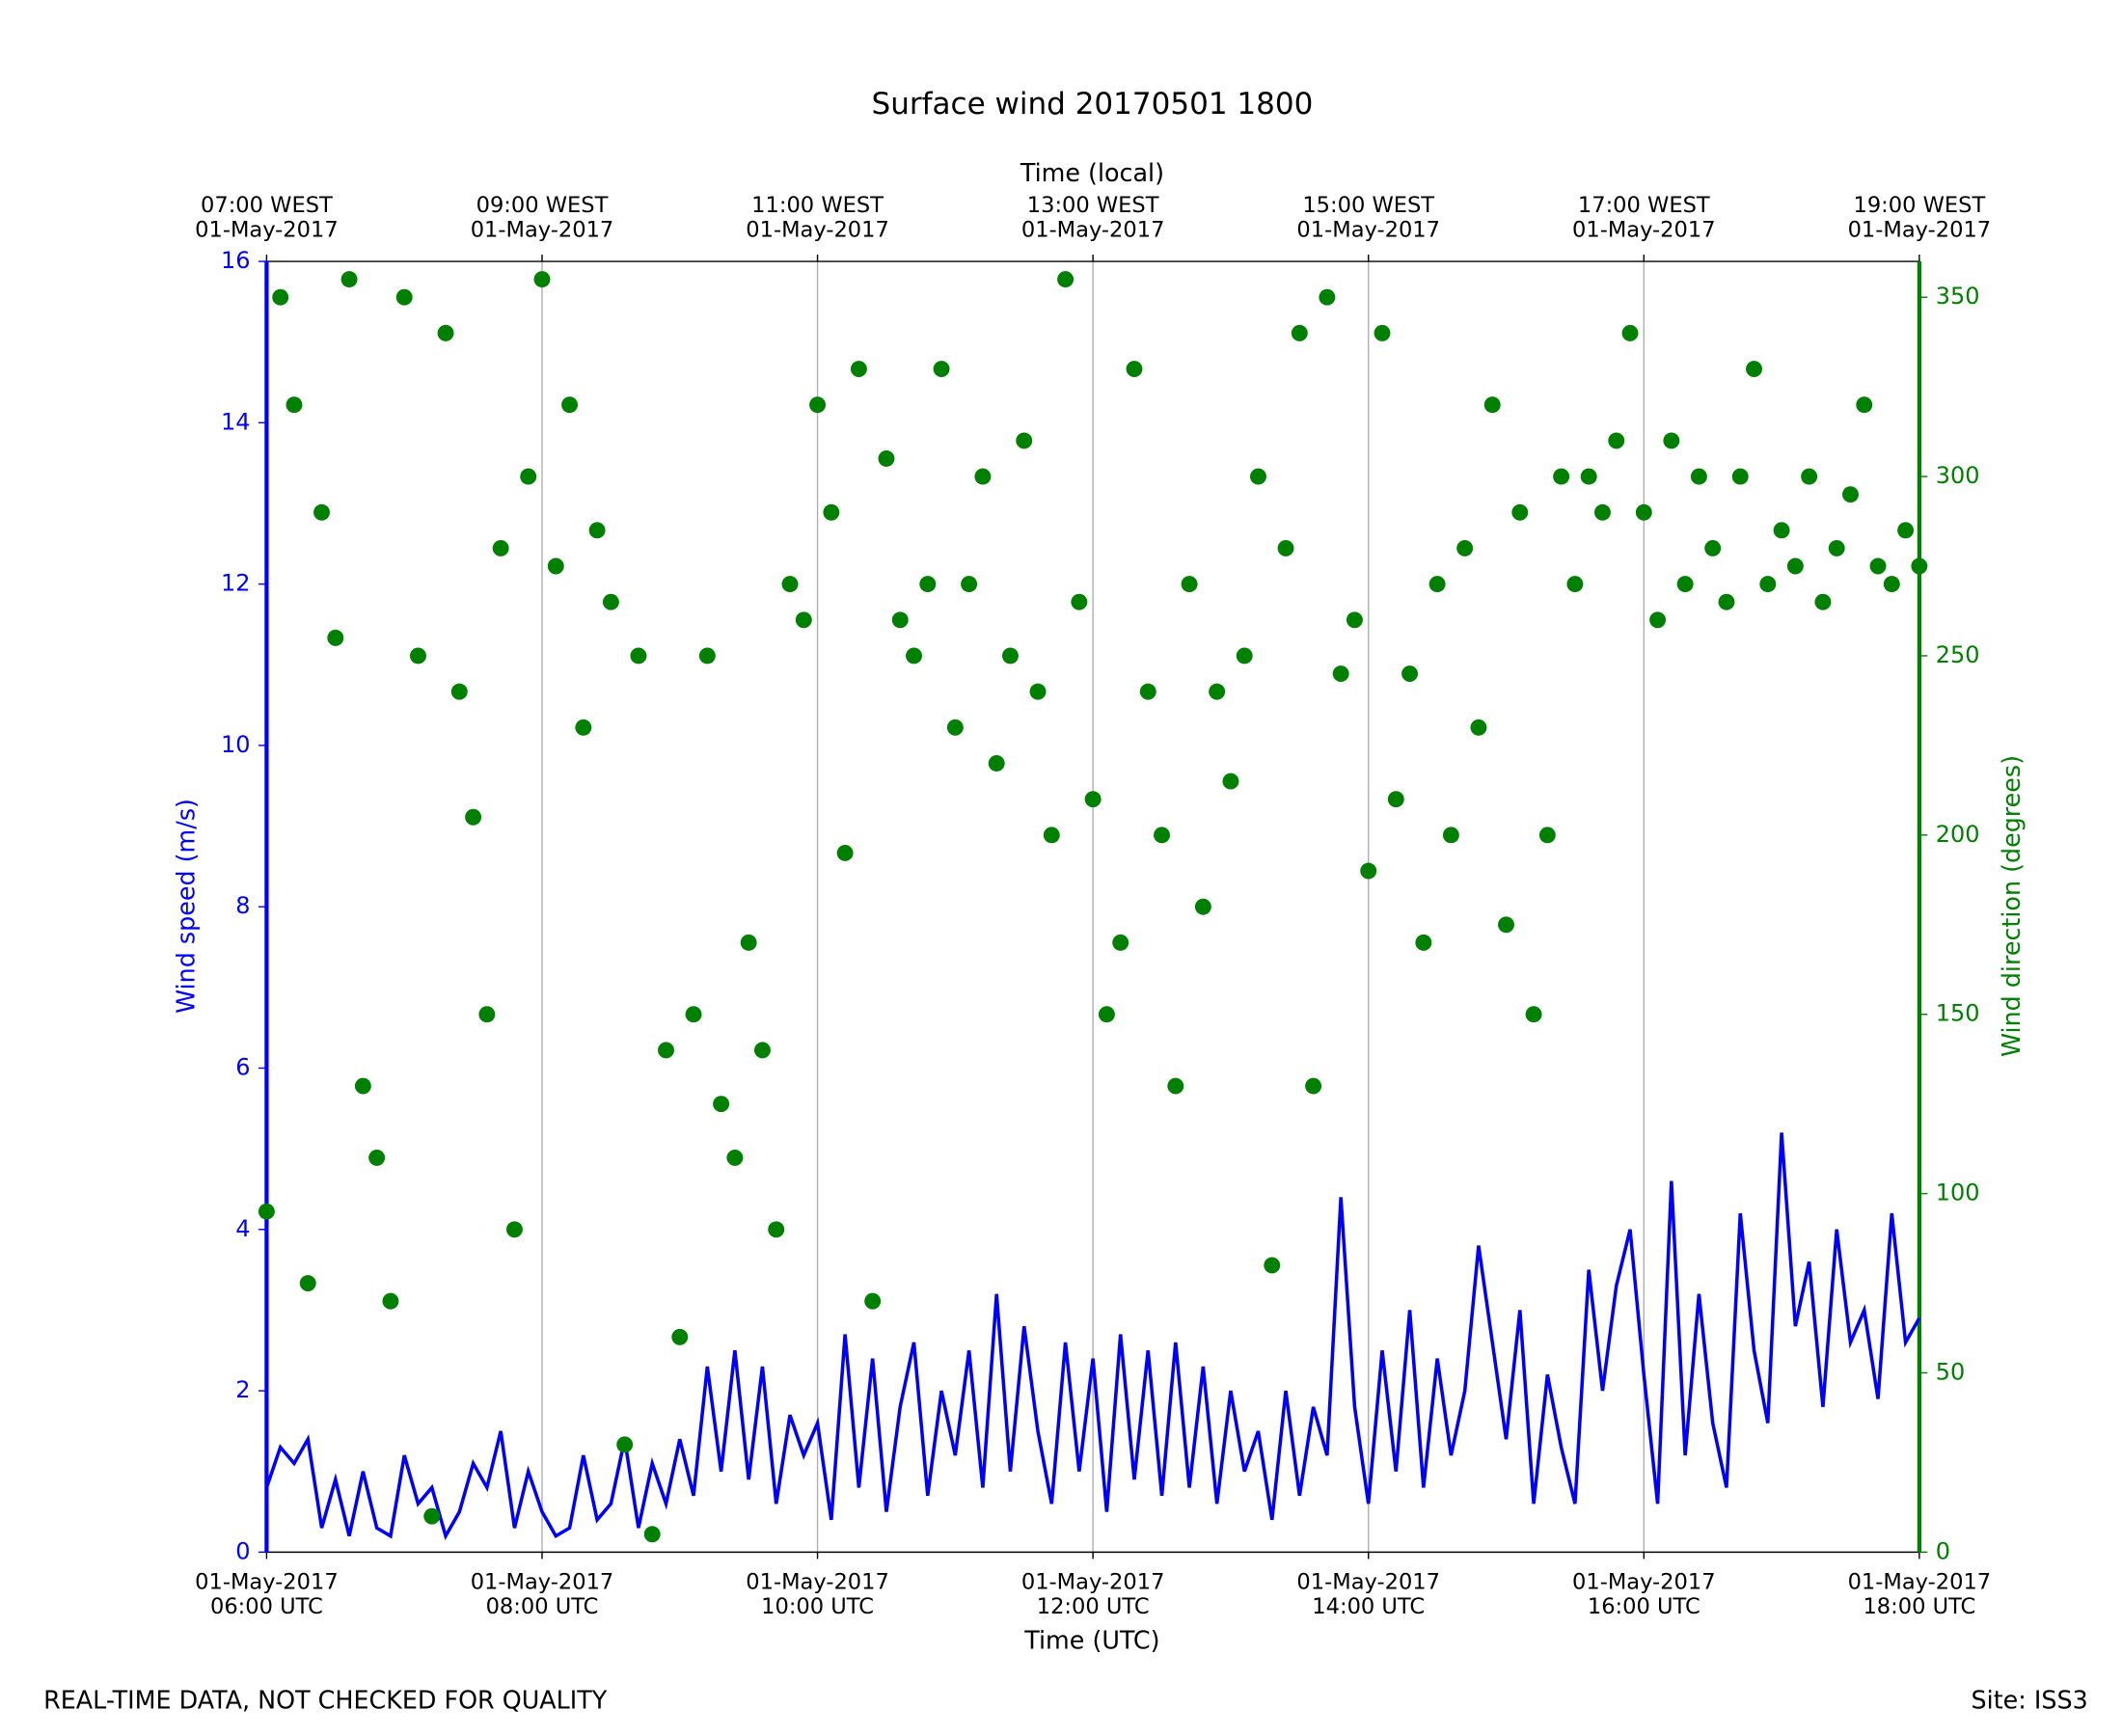 The width and height of the screenshot is (2122, 1736). What do you see at coordinates (1644, 217) in the screenshot?
I see `x2-tick-label: 17:00 WEST 01-May-2017` at bounding box center [1644, 217].